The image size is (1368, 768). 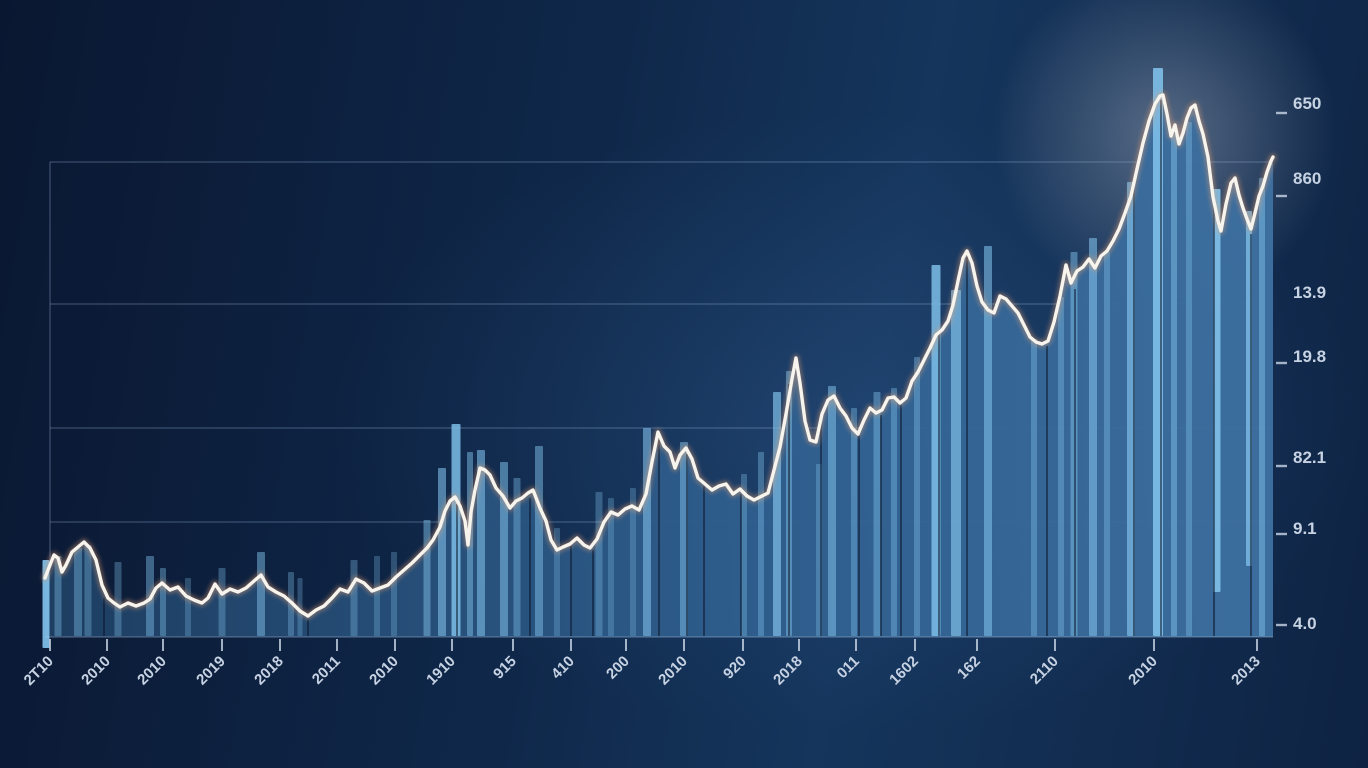 What do you see at coordinates (1305, 528) in the screenshot?
I see `y-tick-label: 9.1` at bounding box center [1305, 528].